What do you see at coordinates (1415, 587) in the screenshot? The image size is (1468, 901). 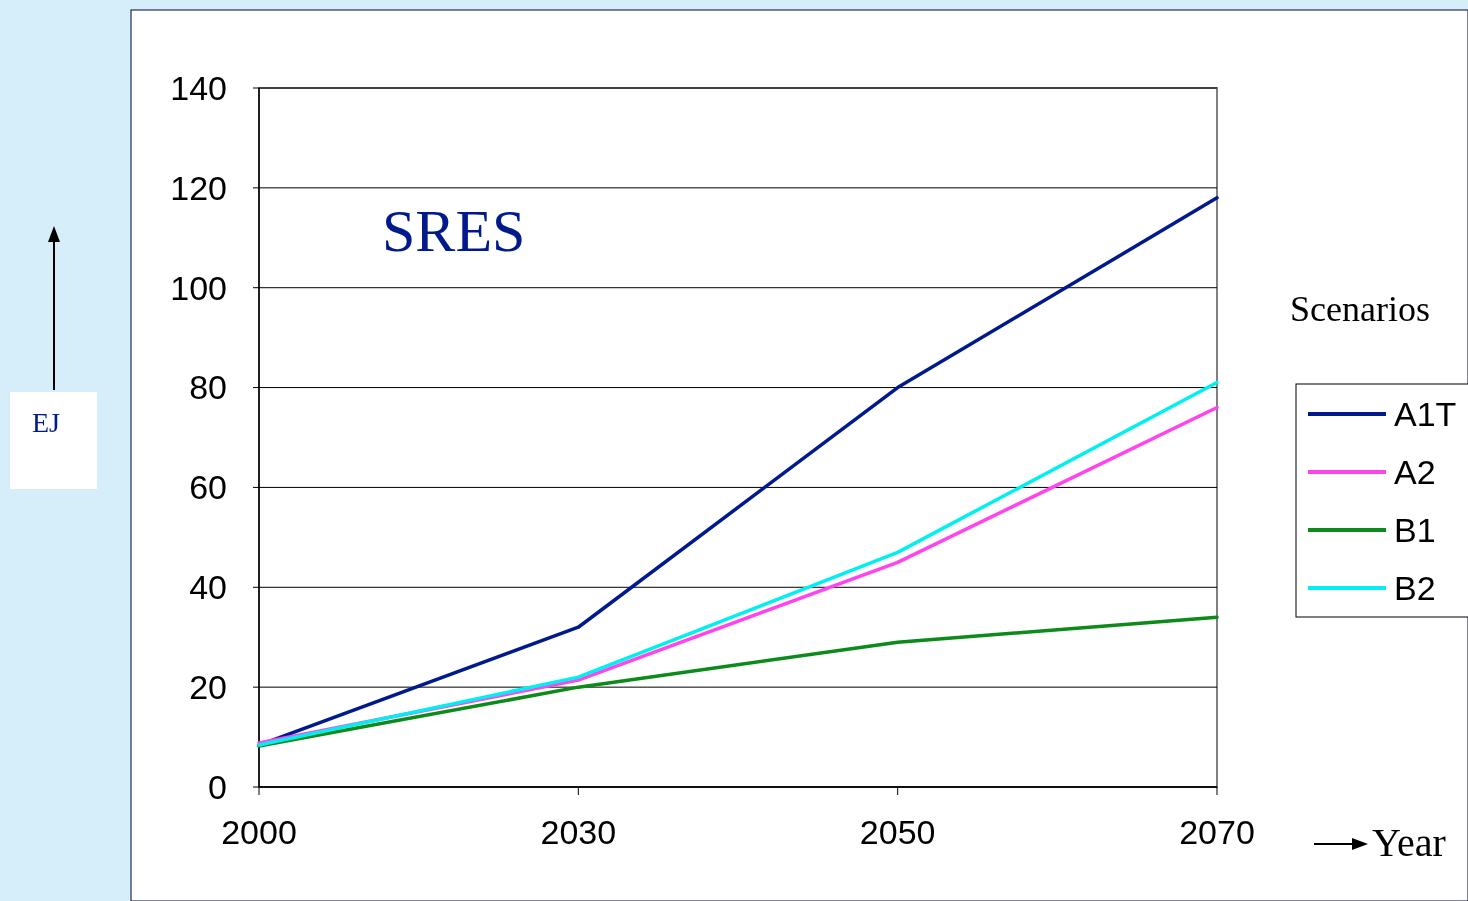 I see `legend-label: B2` at bounding box center [1415, 587].